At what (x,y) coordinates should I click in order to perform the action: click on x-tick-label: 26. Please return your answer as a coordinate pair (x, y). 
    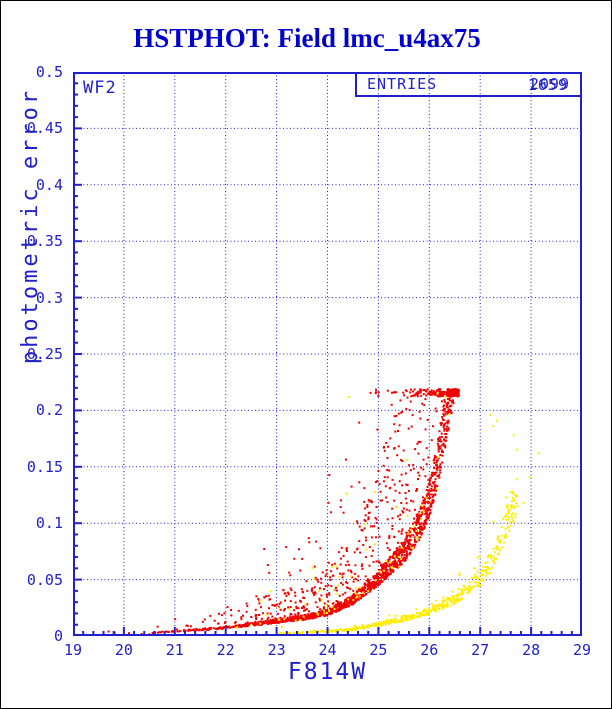
    Looking at the image, I should click on (429, 650).